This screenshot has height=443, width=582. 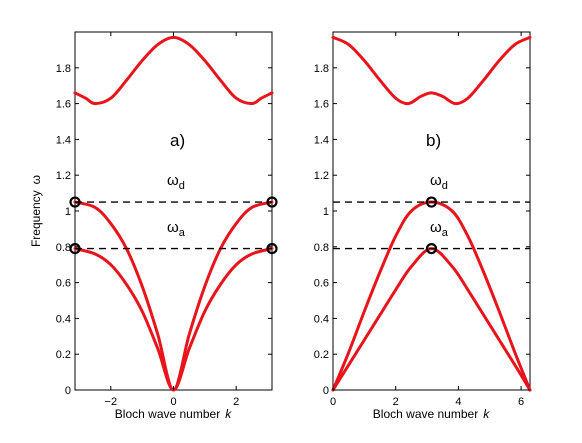 What do you see at coordinates (176, 229) in the screenshot?
I see `omega-a-label-a: ωa` at bounding box center [176, 229].